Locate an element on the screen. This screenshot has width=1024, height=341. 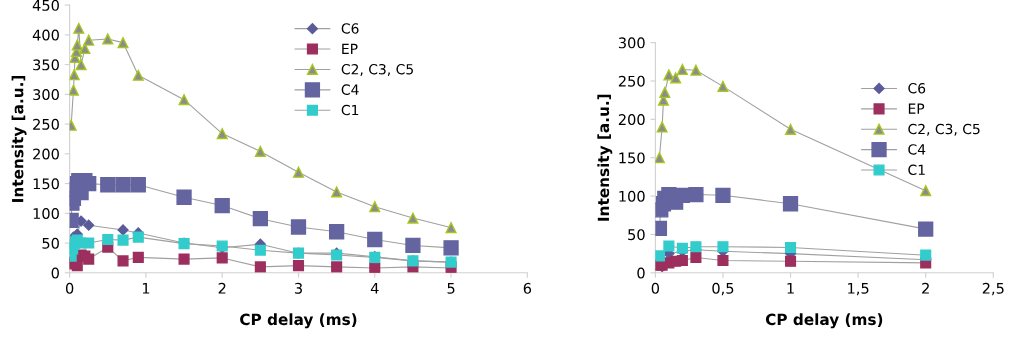
x-tick-label: 0,5 is located at coordinates (723, 289).